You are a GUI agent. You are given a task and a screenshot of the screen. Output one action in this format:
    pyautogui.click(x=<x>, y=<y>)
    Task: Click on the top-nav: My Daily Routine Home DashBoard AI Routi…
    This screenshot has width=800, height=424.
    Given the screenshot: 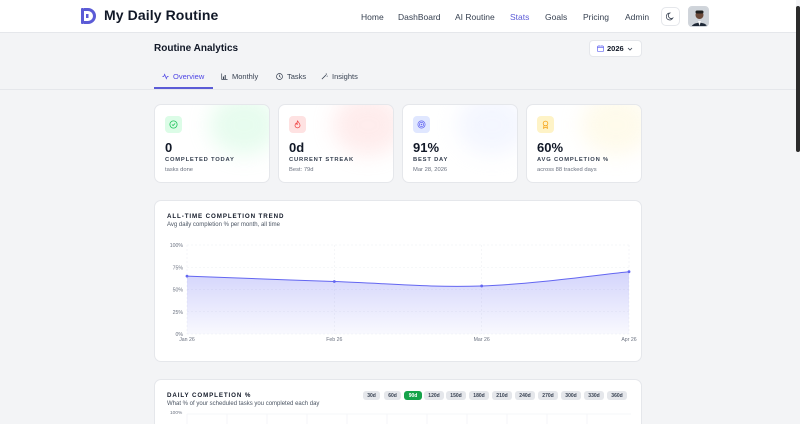 What is the action you would take?
    pyautogui.click(x=398, y=16)
    